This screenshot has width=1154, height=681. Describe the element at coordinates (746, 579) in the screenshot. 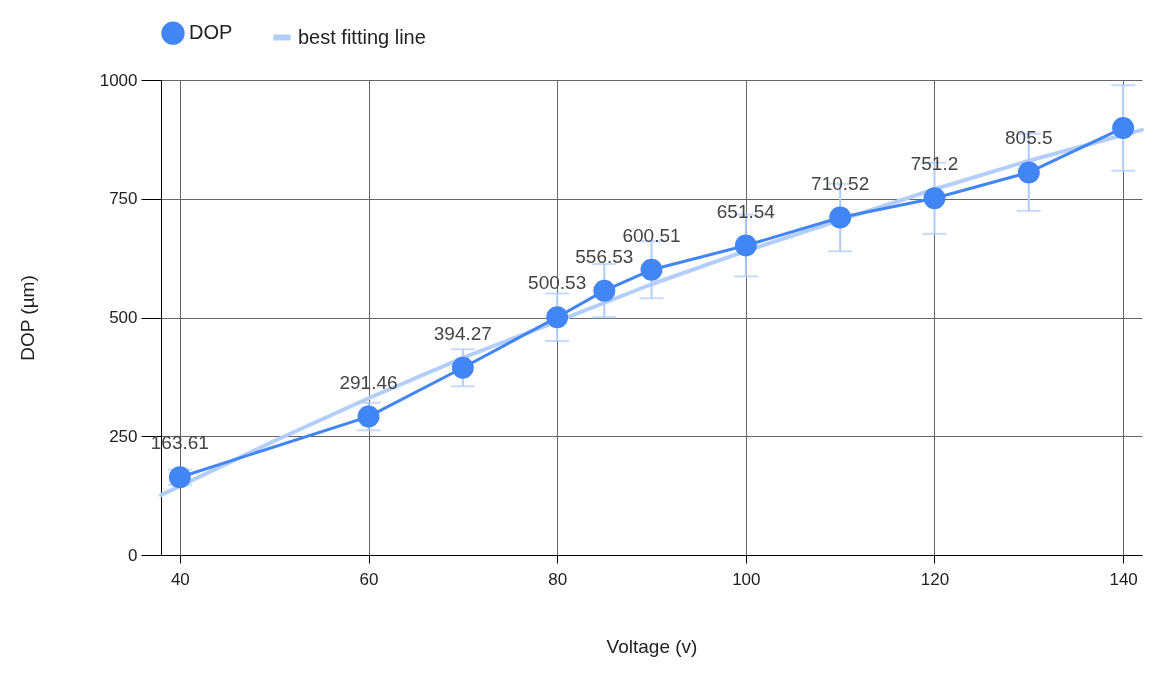

I see `x-tick-label: 100` at that location.